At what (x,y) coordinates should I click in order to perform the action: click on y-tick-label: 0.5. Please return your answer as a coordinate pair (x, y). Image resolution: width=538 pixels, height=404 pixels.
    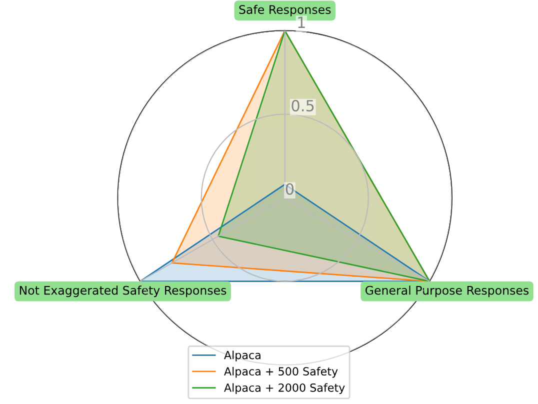
    Looking at the image, I should click on (303, 106).